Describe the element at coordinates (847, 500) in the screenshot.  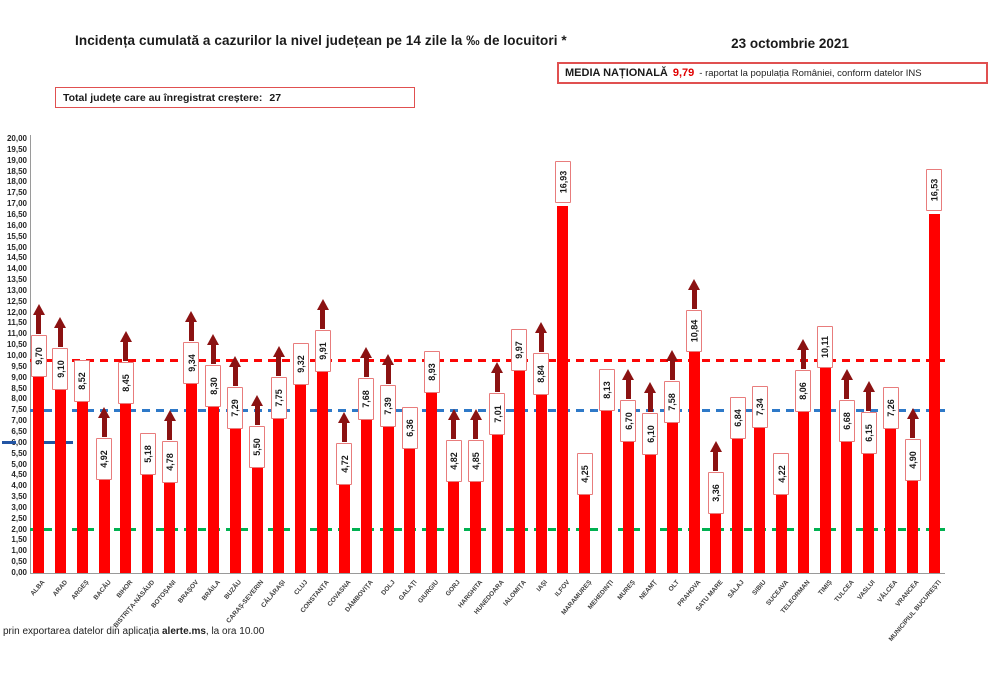
I see `bar-tulcea` at that location.